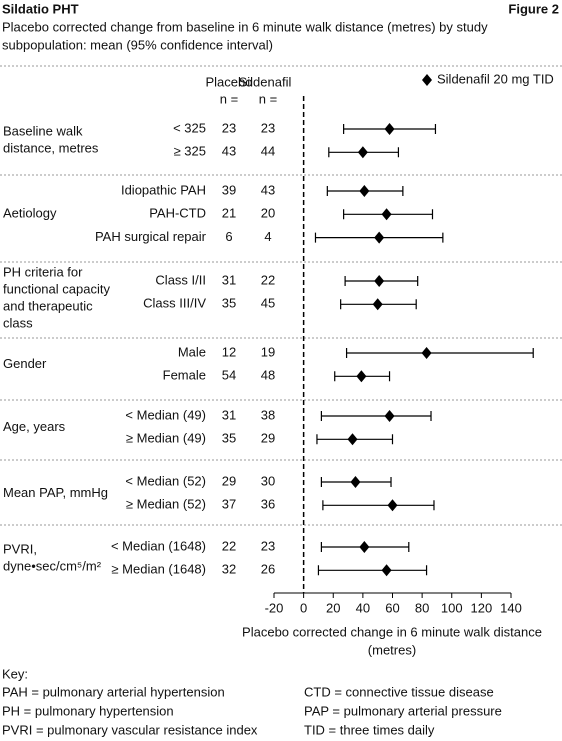 This screenshot has height=741, width=562. What do you see at coordinates (229, 81) in the screenshot?
I see `column-header: Placebo` at bounding box center [229, 81].